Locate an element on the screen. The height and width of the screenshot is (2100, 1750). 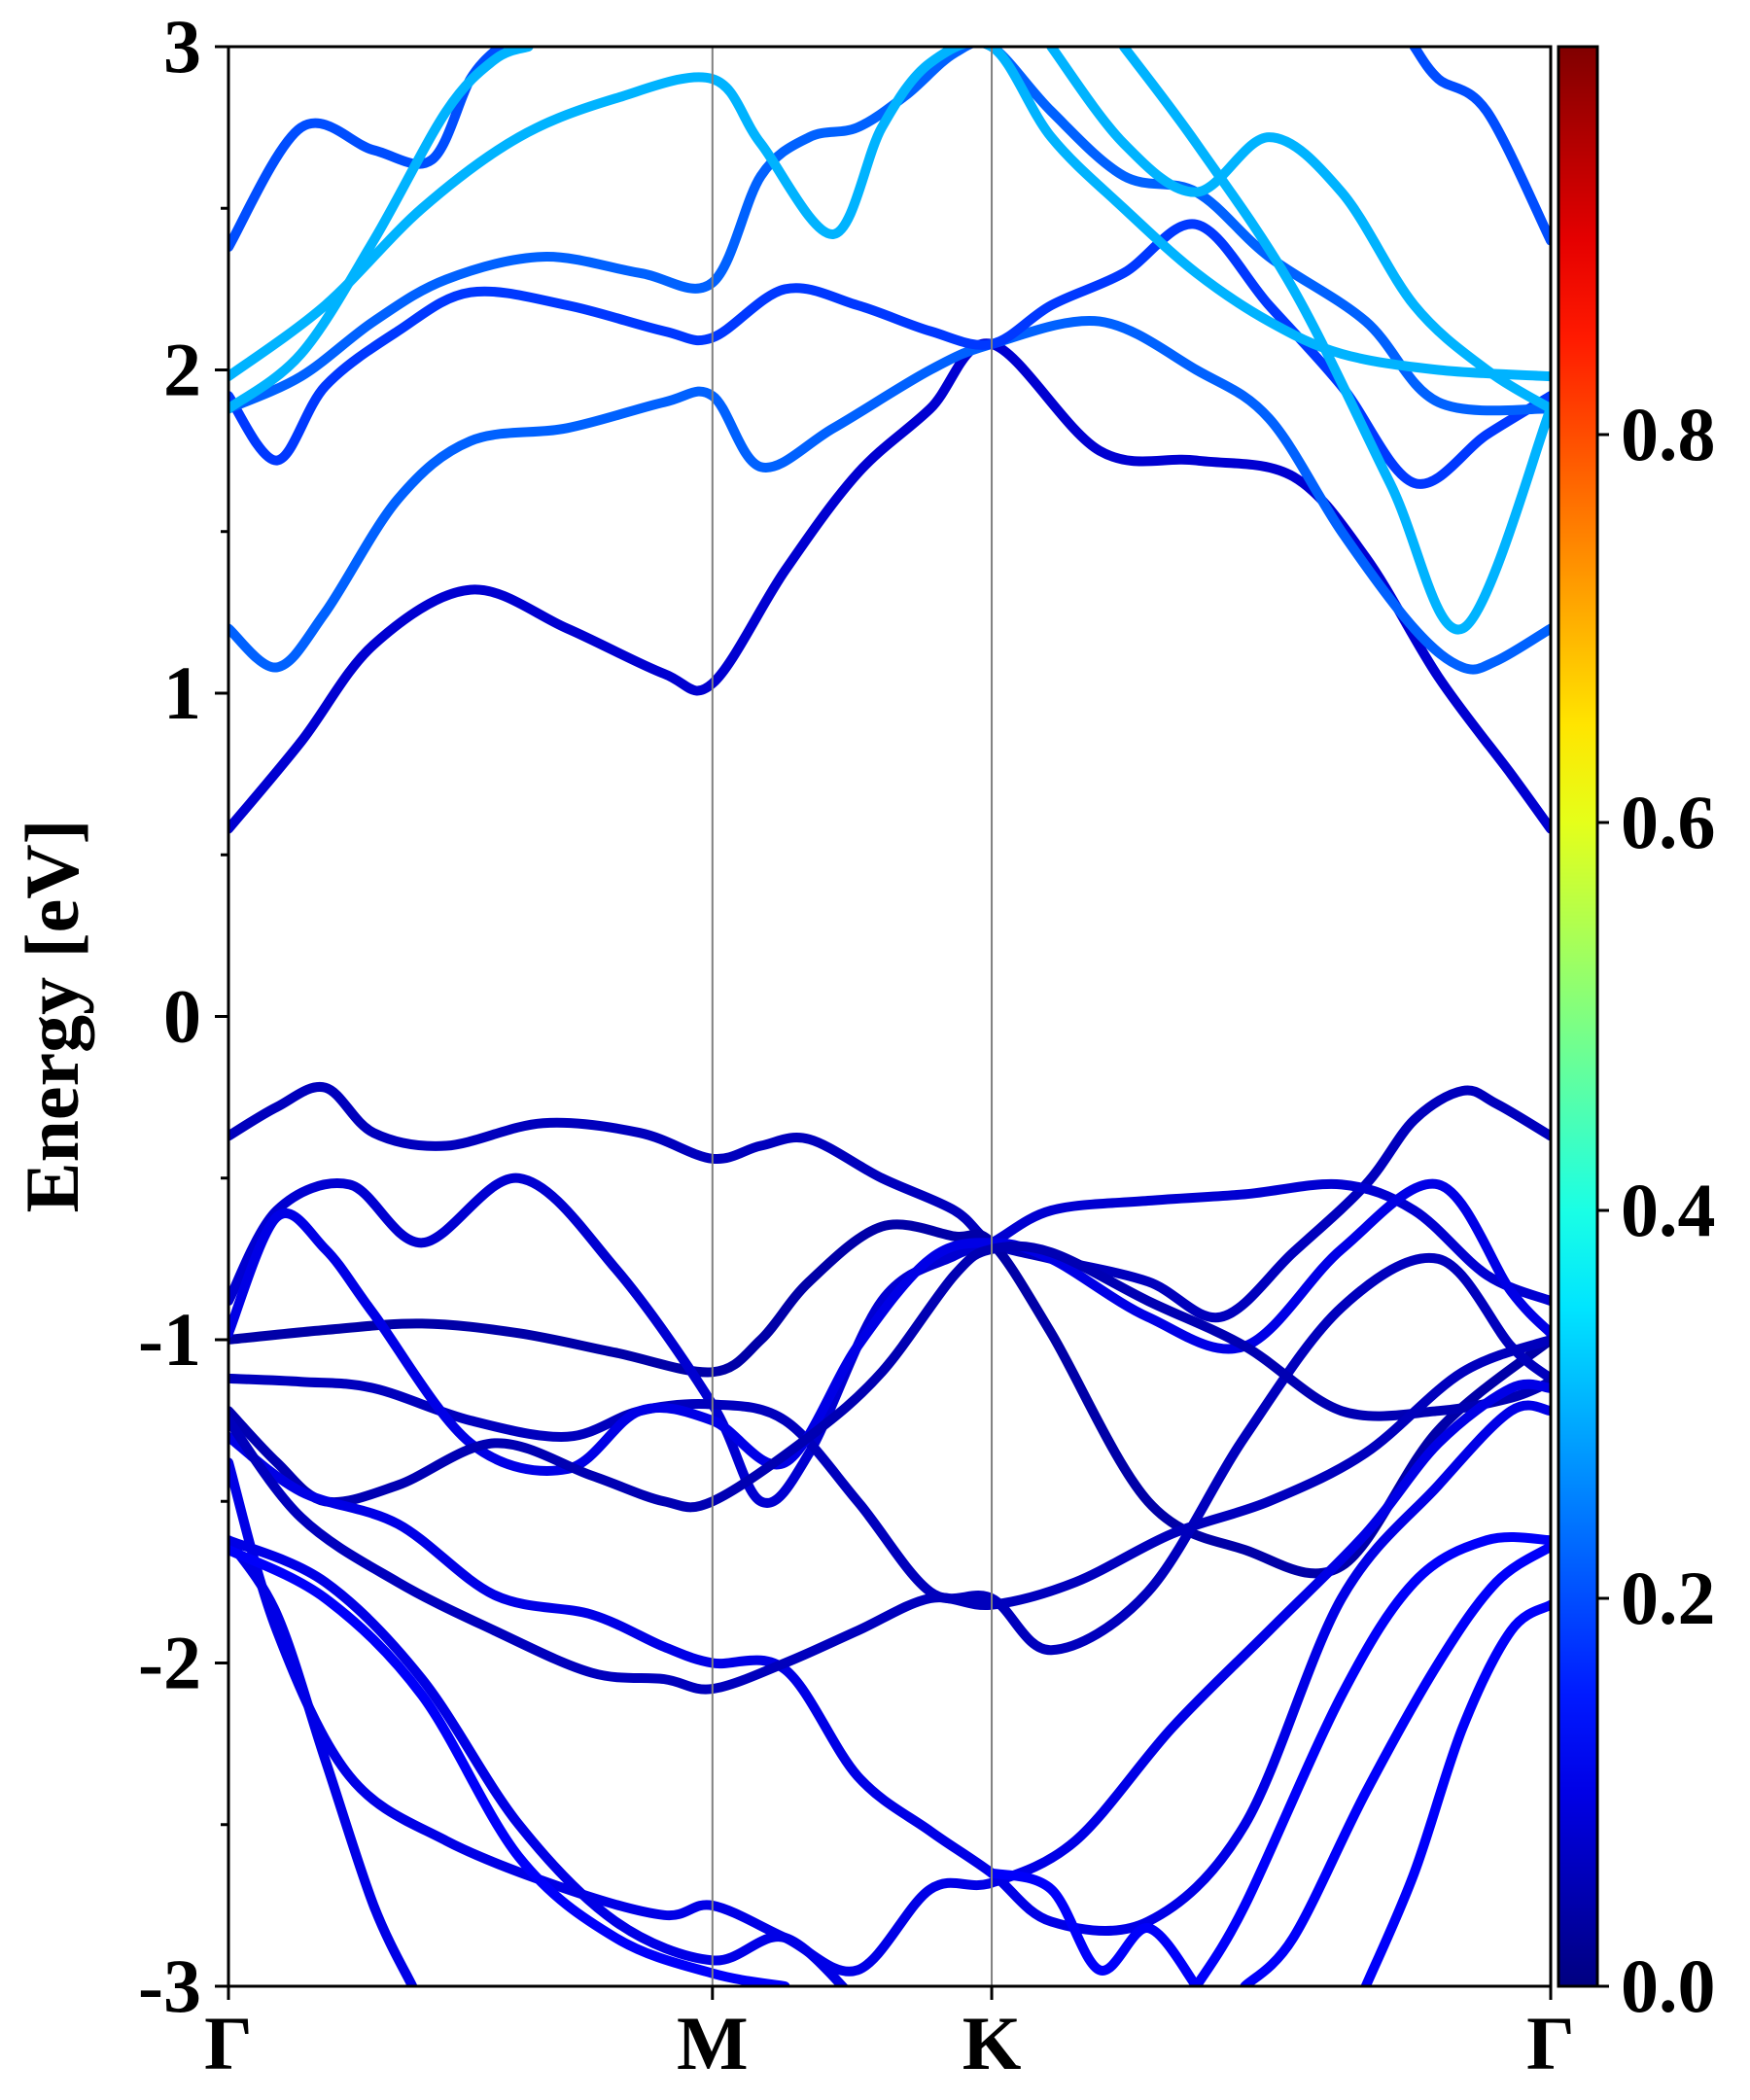
k-point-label: M is located at coordinates (713, 2043).